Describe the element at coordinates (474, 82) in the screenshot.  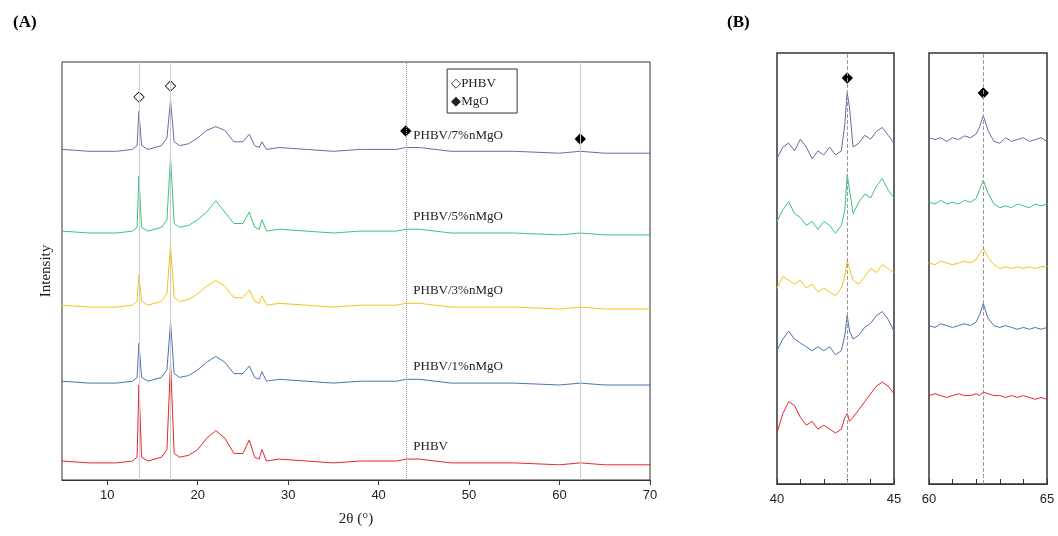
I see `text: ◇PHBV` at that location.